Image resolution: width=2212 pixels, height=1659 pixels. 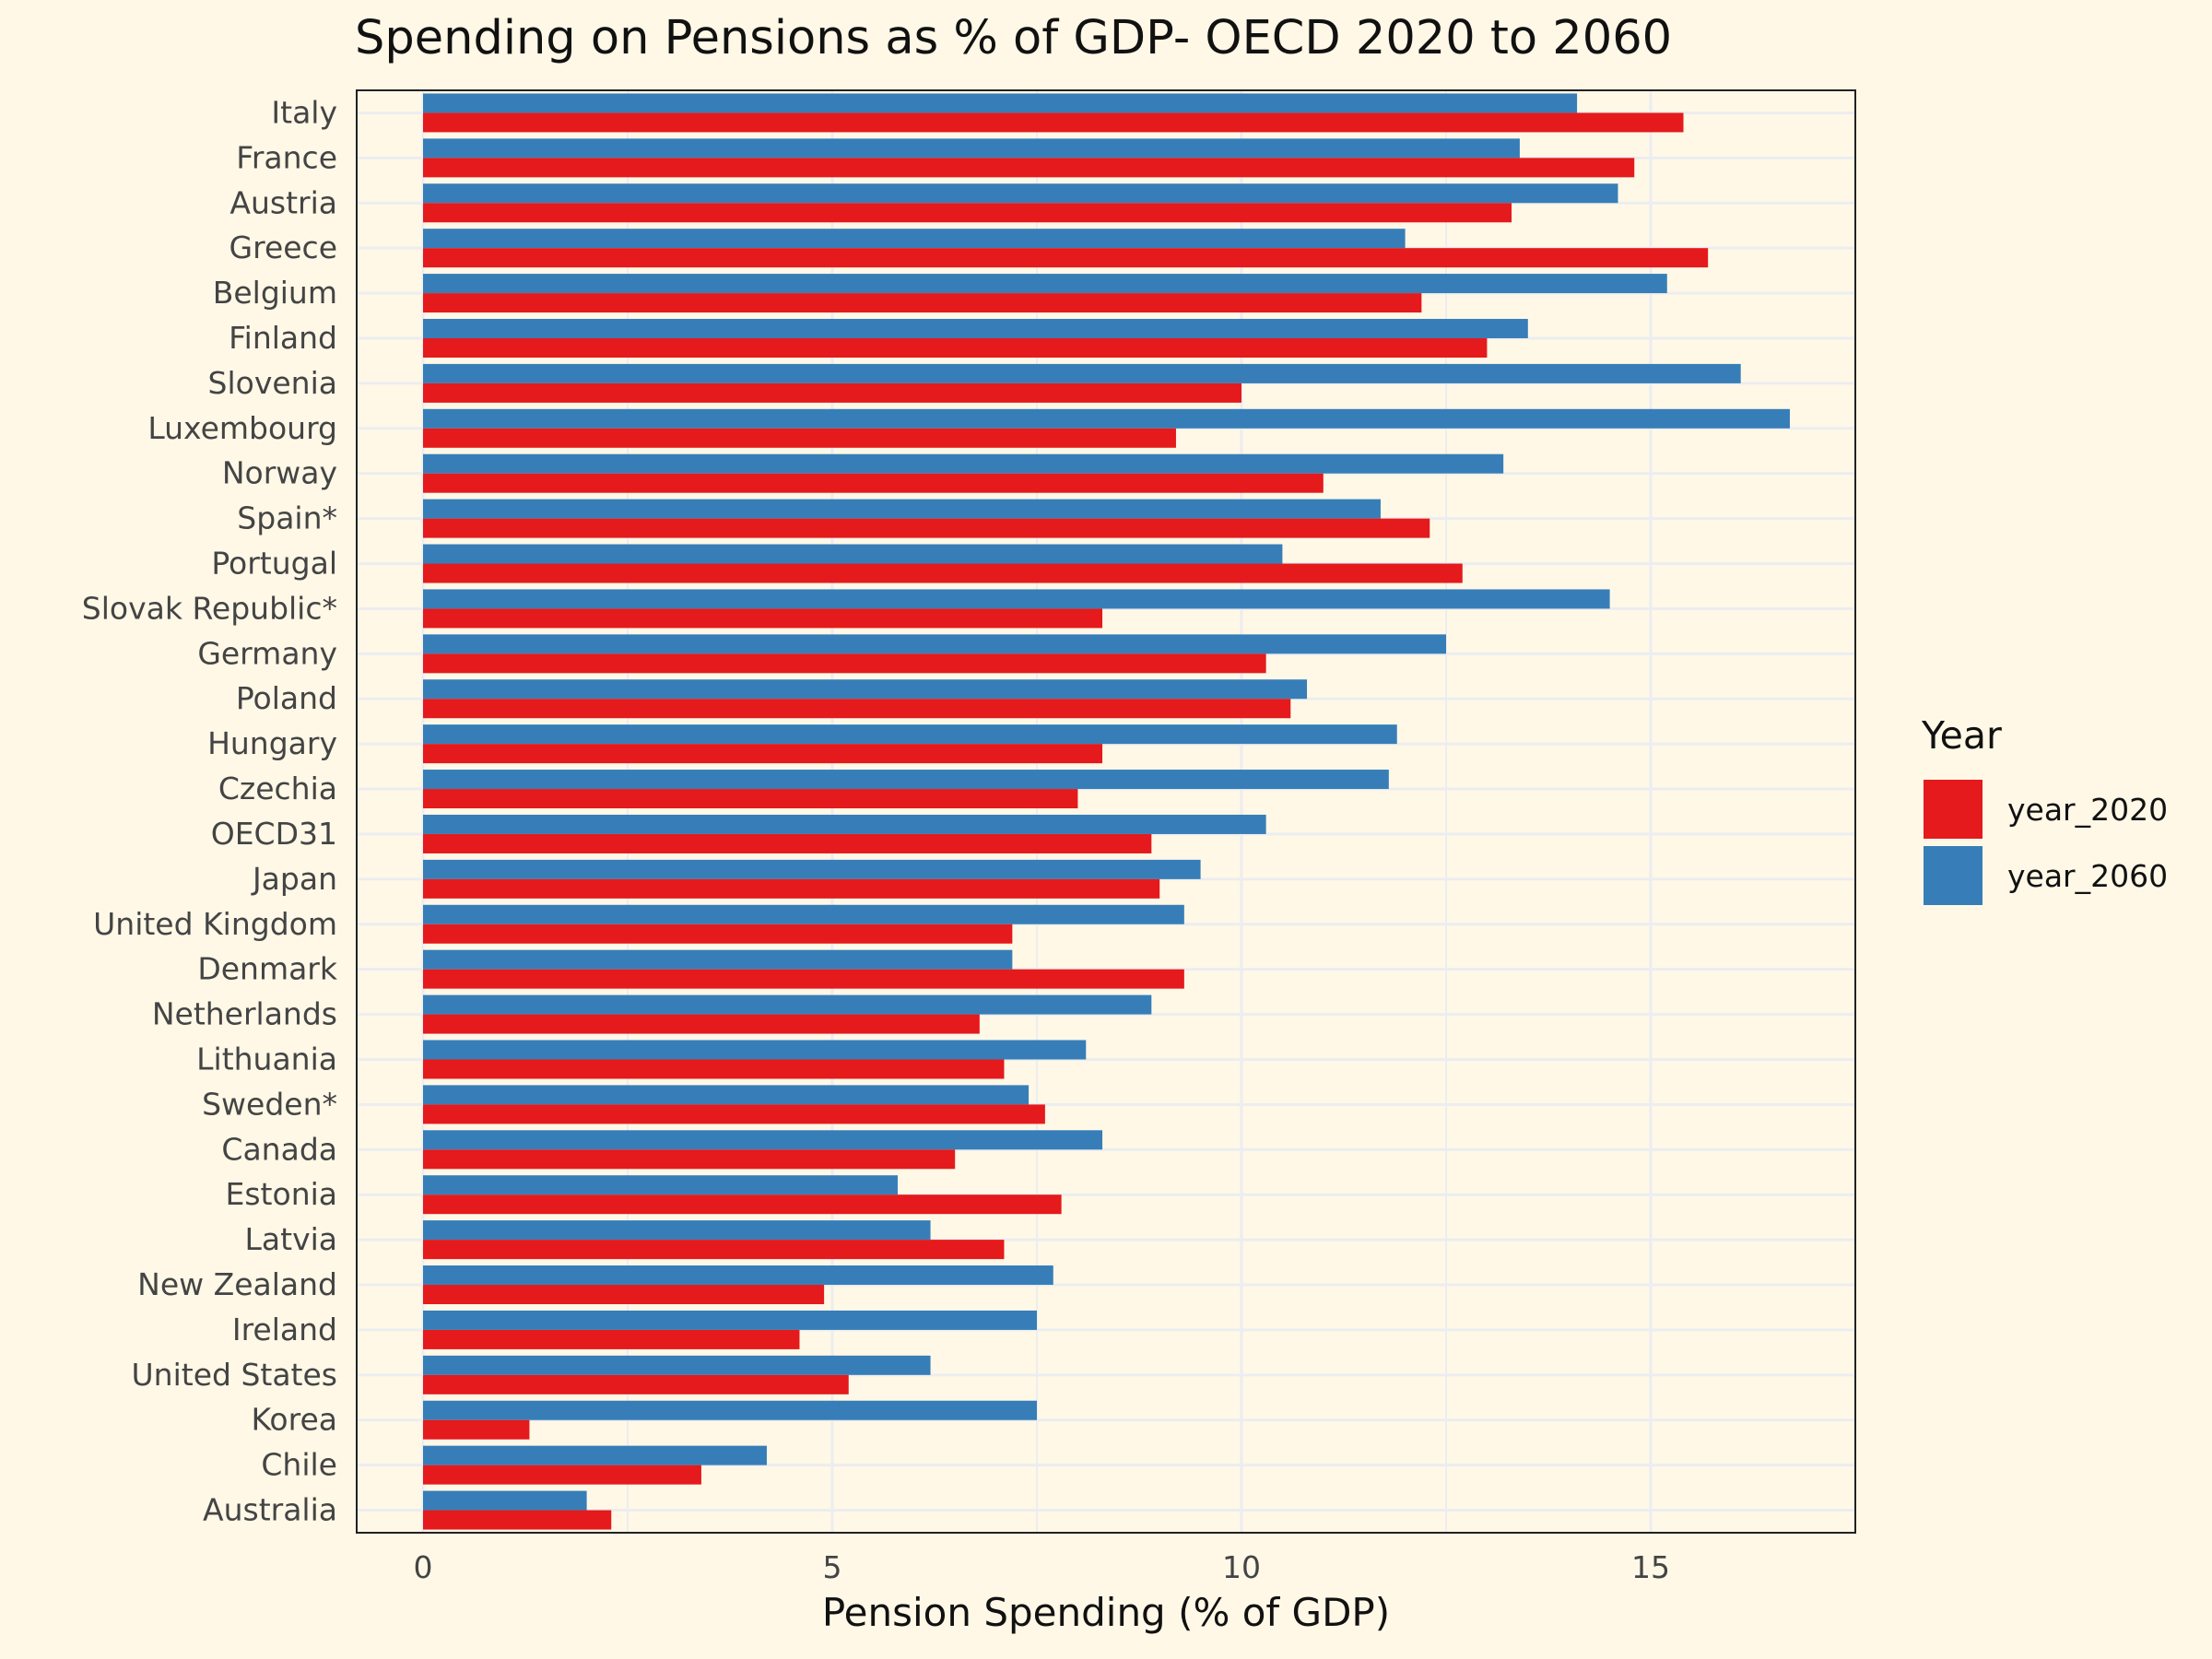 I want to click on category-label: Denmark, so click(x=267, y=969).